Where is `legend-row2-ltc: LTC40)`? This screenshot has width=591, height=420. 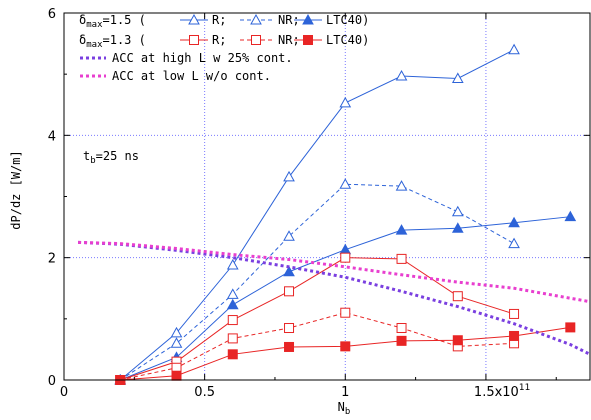
legend-row2-ltc: LTC40) is located at coordinates (347, 40).